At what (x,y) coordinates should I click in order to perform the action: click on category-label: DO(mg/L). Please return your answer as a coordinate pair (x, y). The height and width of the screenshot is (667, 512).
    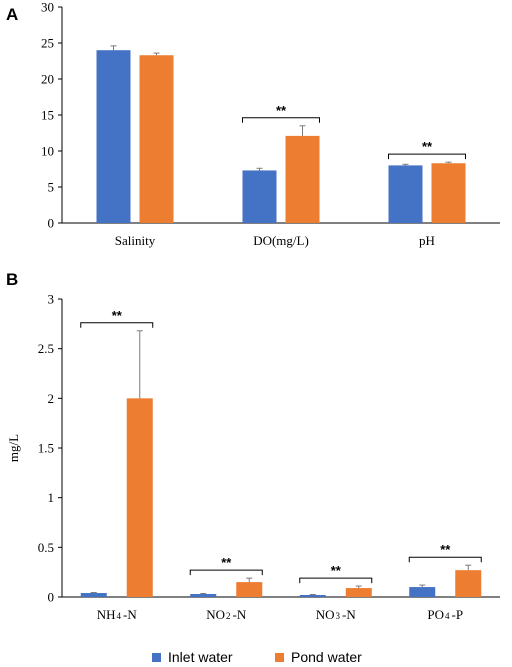
    Looking at the image, I should click on (281, 240).